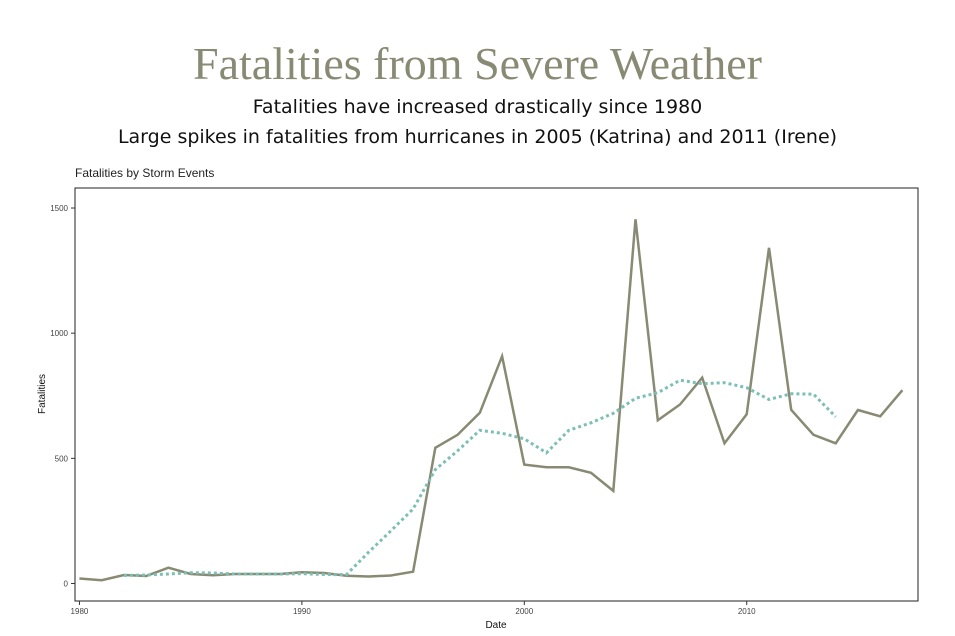 The height and width of the screenshot is (636, 955). What do you see at coordinates (42, 394) in the screenshot?
I see `y-axis-label: Fatalities` at bounding box center [42, 394].